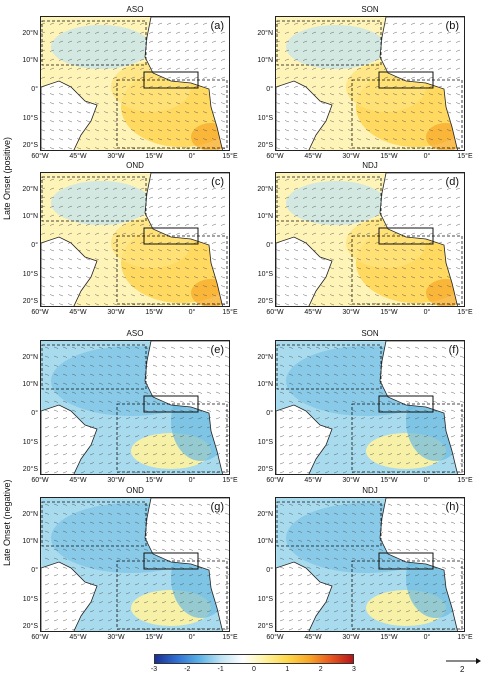  I want to click on colorbar-tick-label: -3, so click(154, 669).